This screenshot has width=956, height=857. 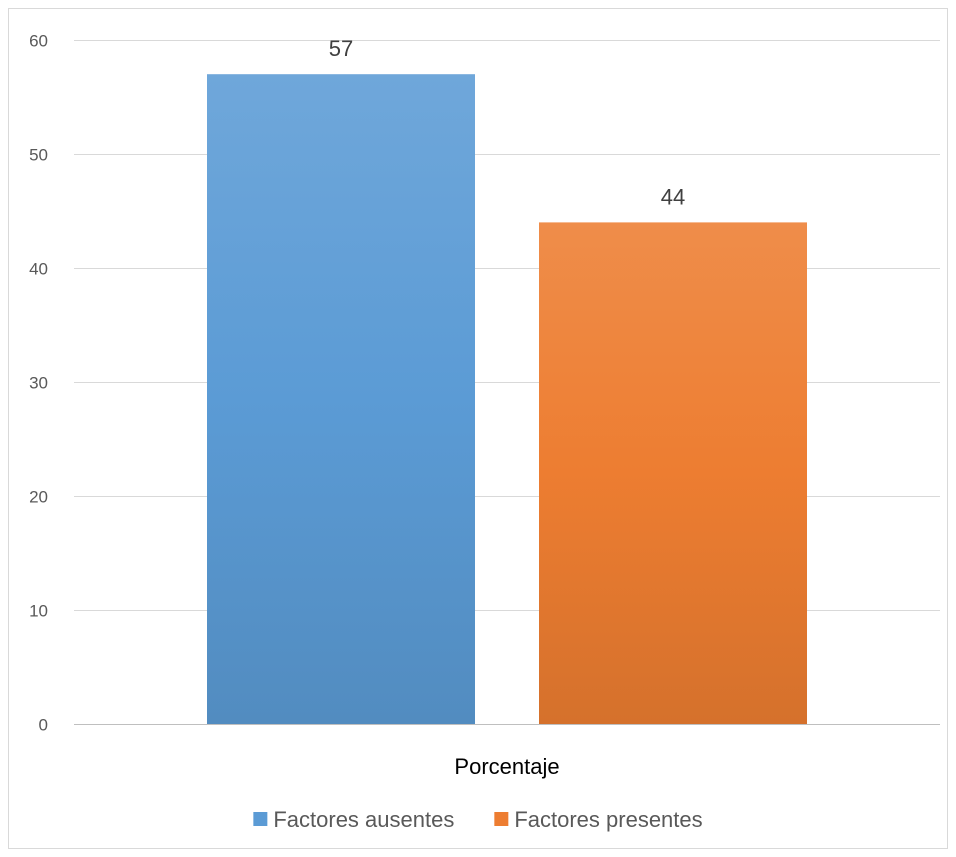 What do you see at coordinates (38, 269) in the screenshot?
I see `y-tick-label: 40` at bounding box center [38, 269].